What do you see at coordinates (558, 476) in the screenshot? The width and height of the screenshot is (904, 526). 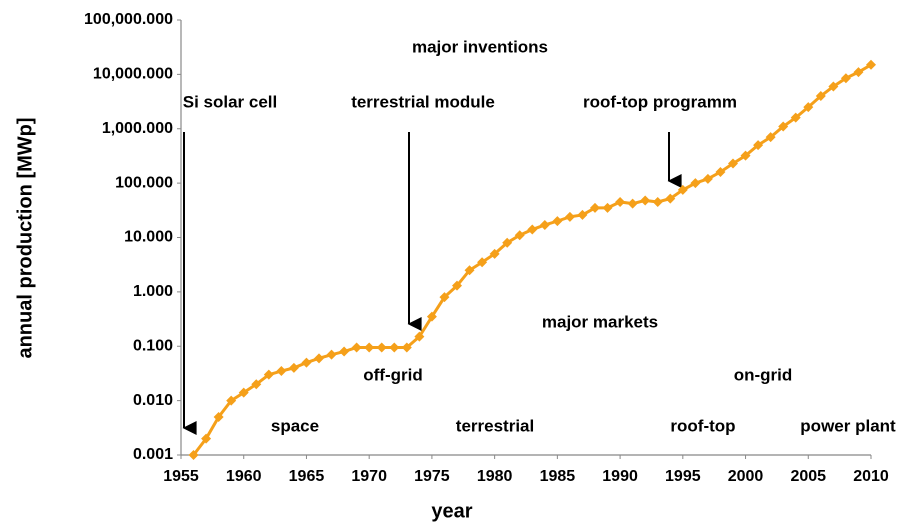 I see `x-tick-label: 1985` at bounding box center [558, 476].